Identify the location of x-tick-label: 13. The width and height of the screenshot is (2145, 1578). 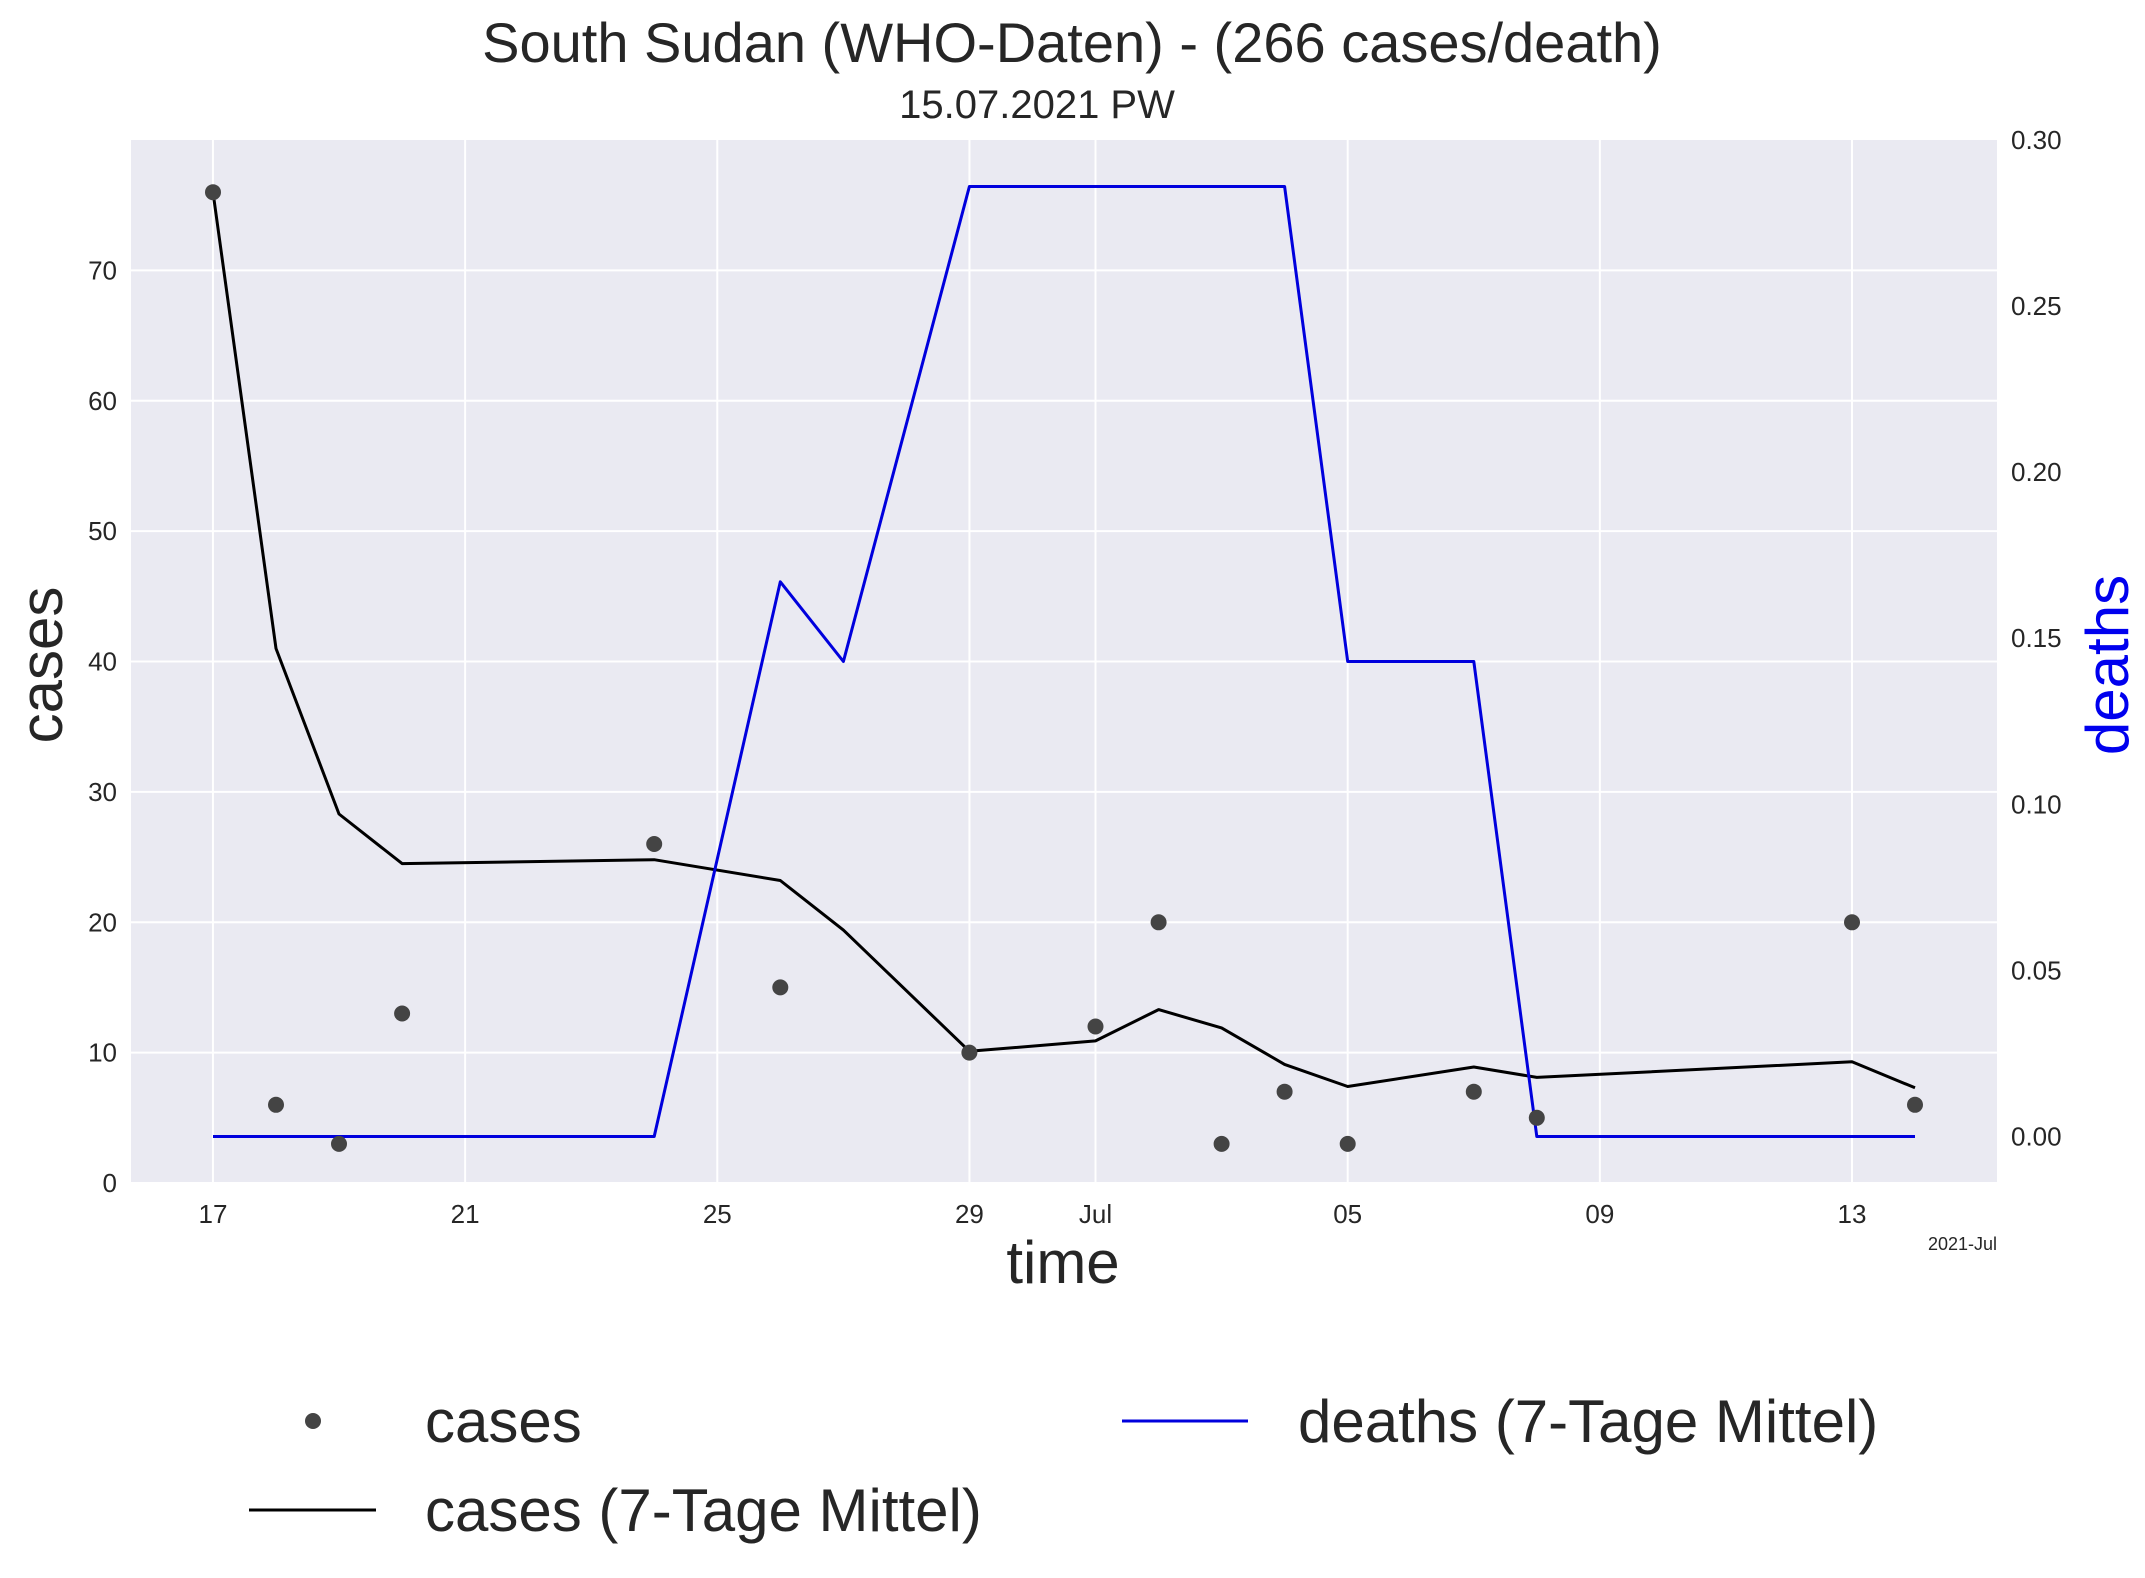
(1852, 1214).